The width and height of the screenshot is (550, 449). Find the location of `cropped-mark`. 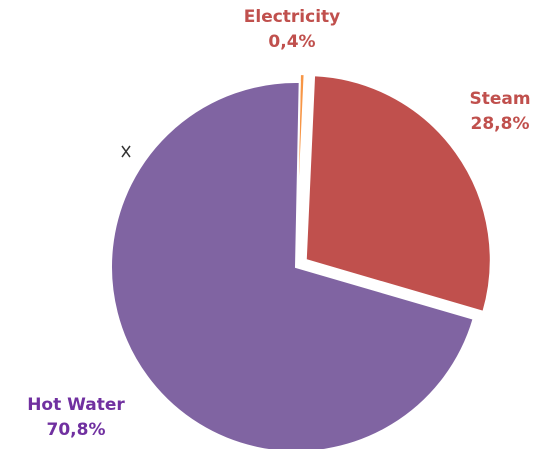

cropped-mark is located at coordinates (126, 151).